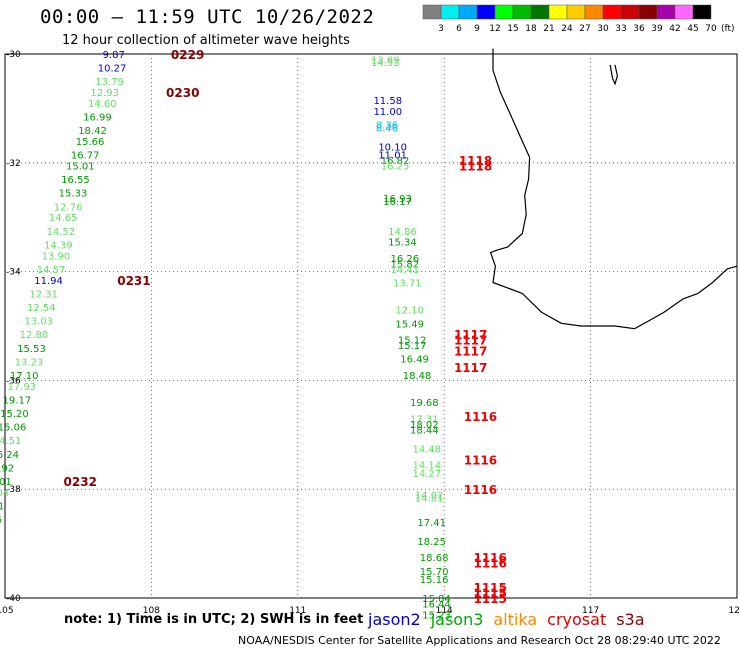  I want to click on swh-value-77: 16.44, so click(436, 604).